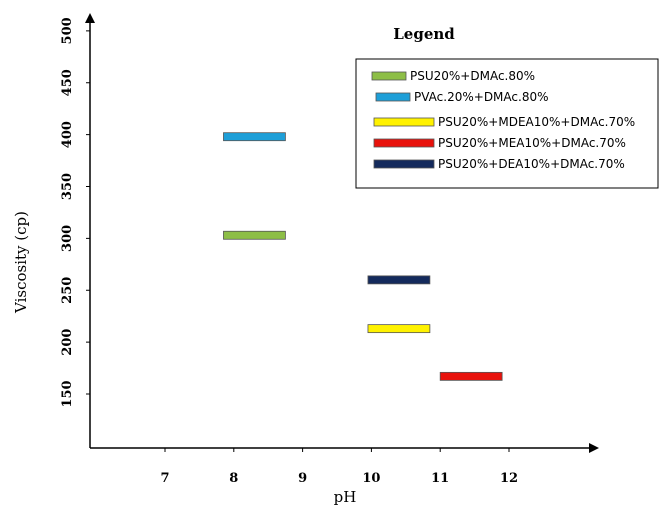 The width and height of the screenshot is (671, 510). Describe the element at coordinates (531, 164) in the screenshot. I see `legend-label: PSU20%+DEA10%+DMAc.70%` at that location.